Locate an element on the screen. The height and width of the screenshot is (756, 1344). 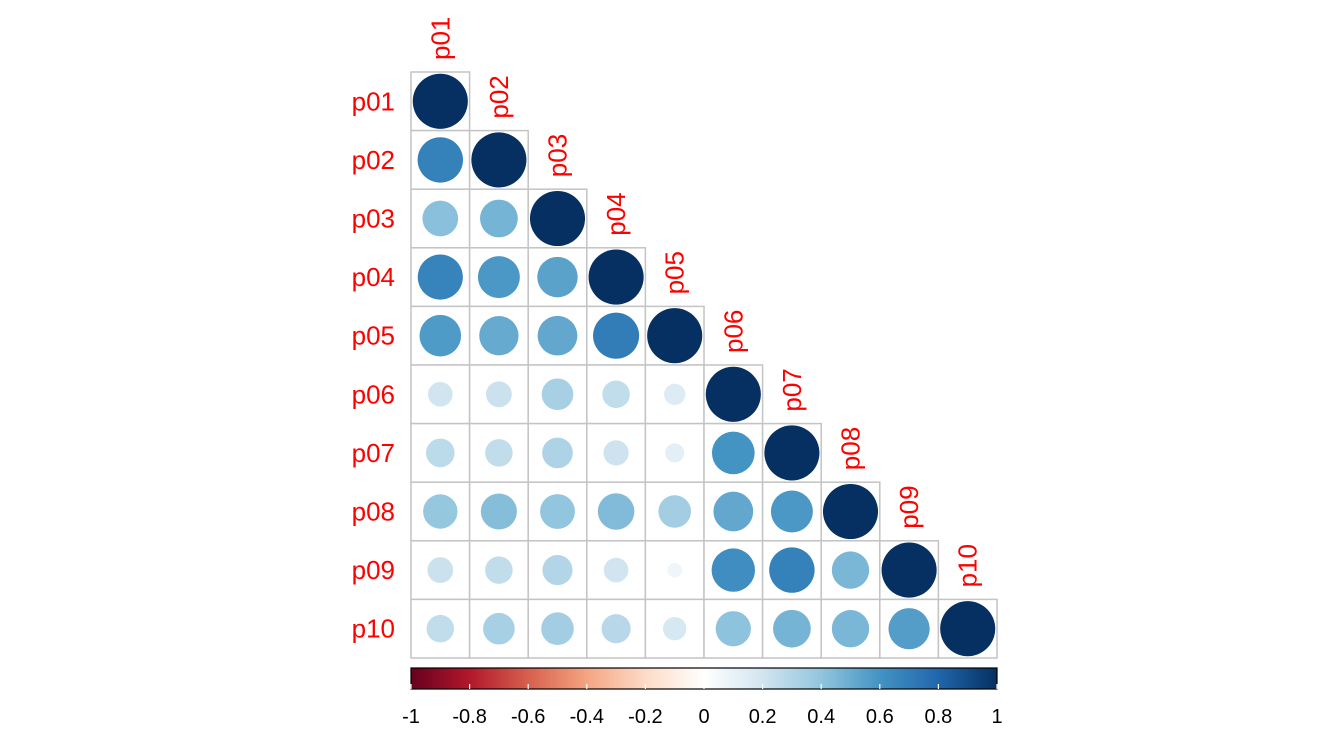
corr-circle-p09-p09 is located at coordinates (909, 570).